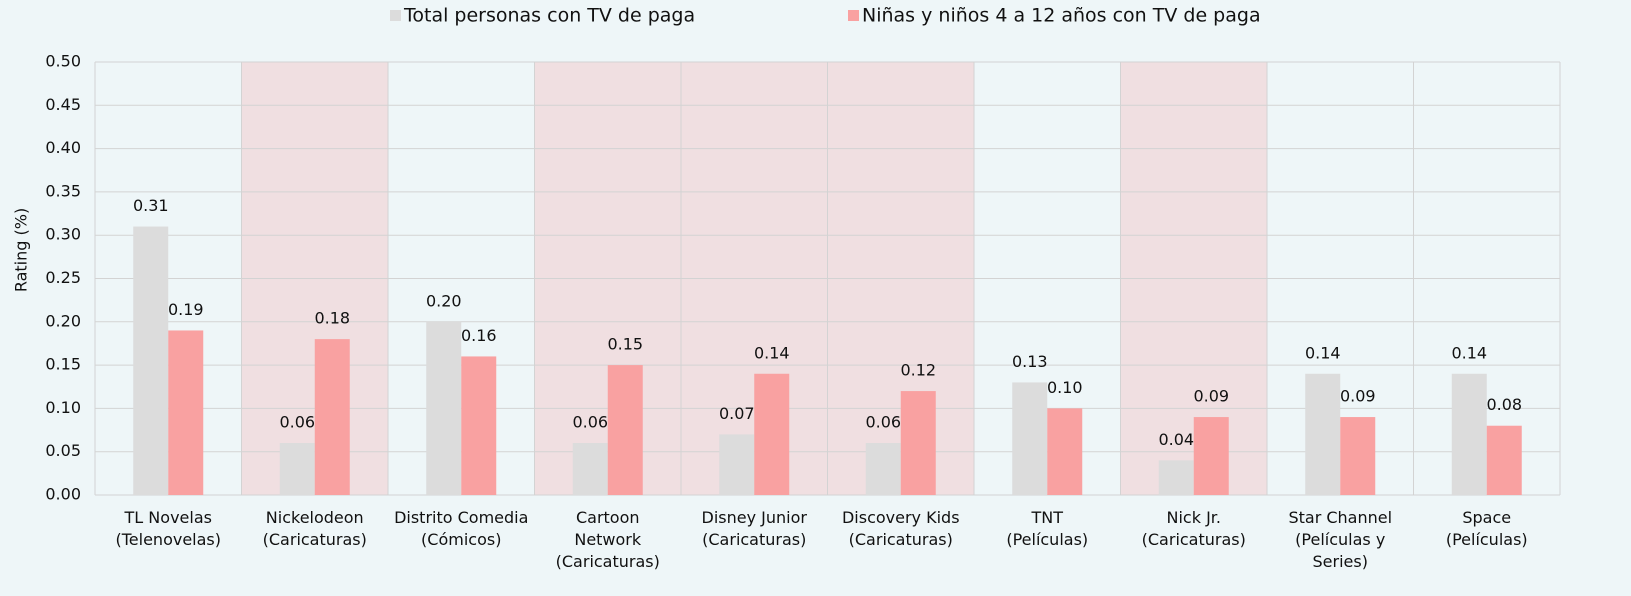  I want to click on x-tick-label: Star Channel (Películas y Series), so click(1340, 539).